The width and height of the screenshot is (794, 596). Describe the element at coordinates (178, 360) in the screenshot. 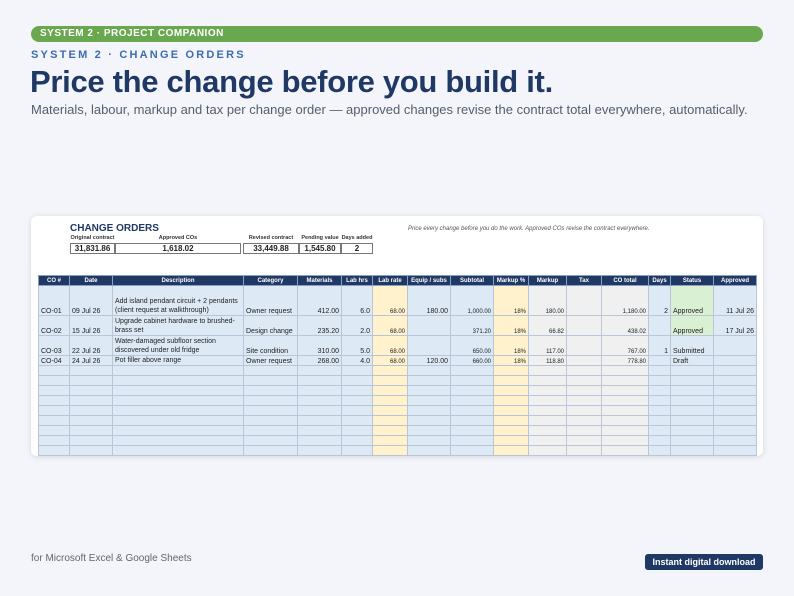

I see `cell-desc: Pot filler above range` at that location.